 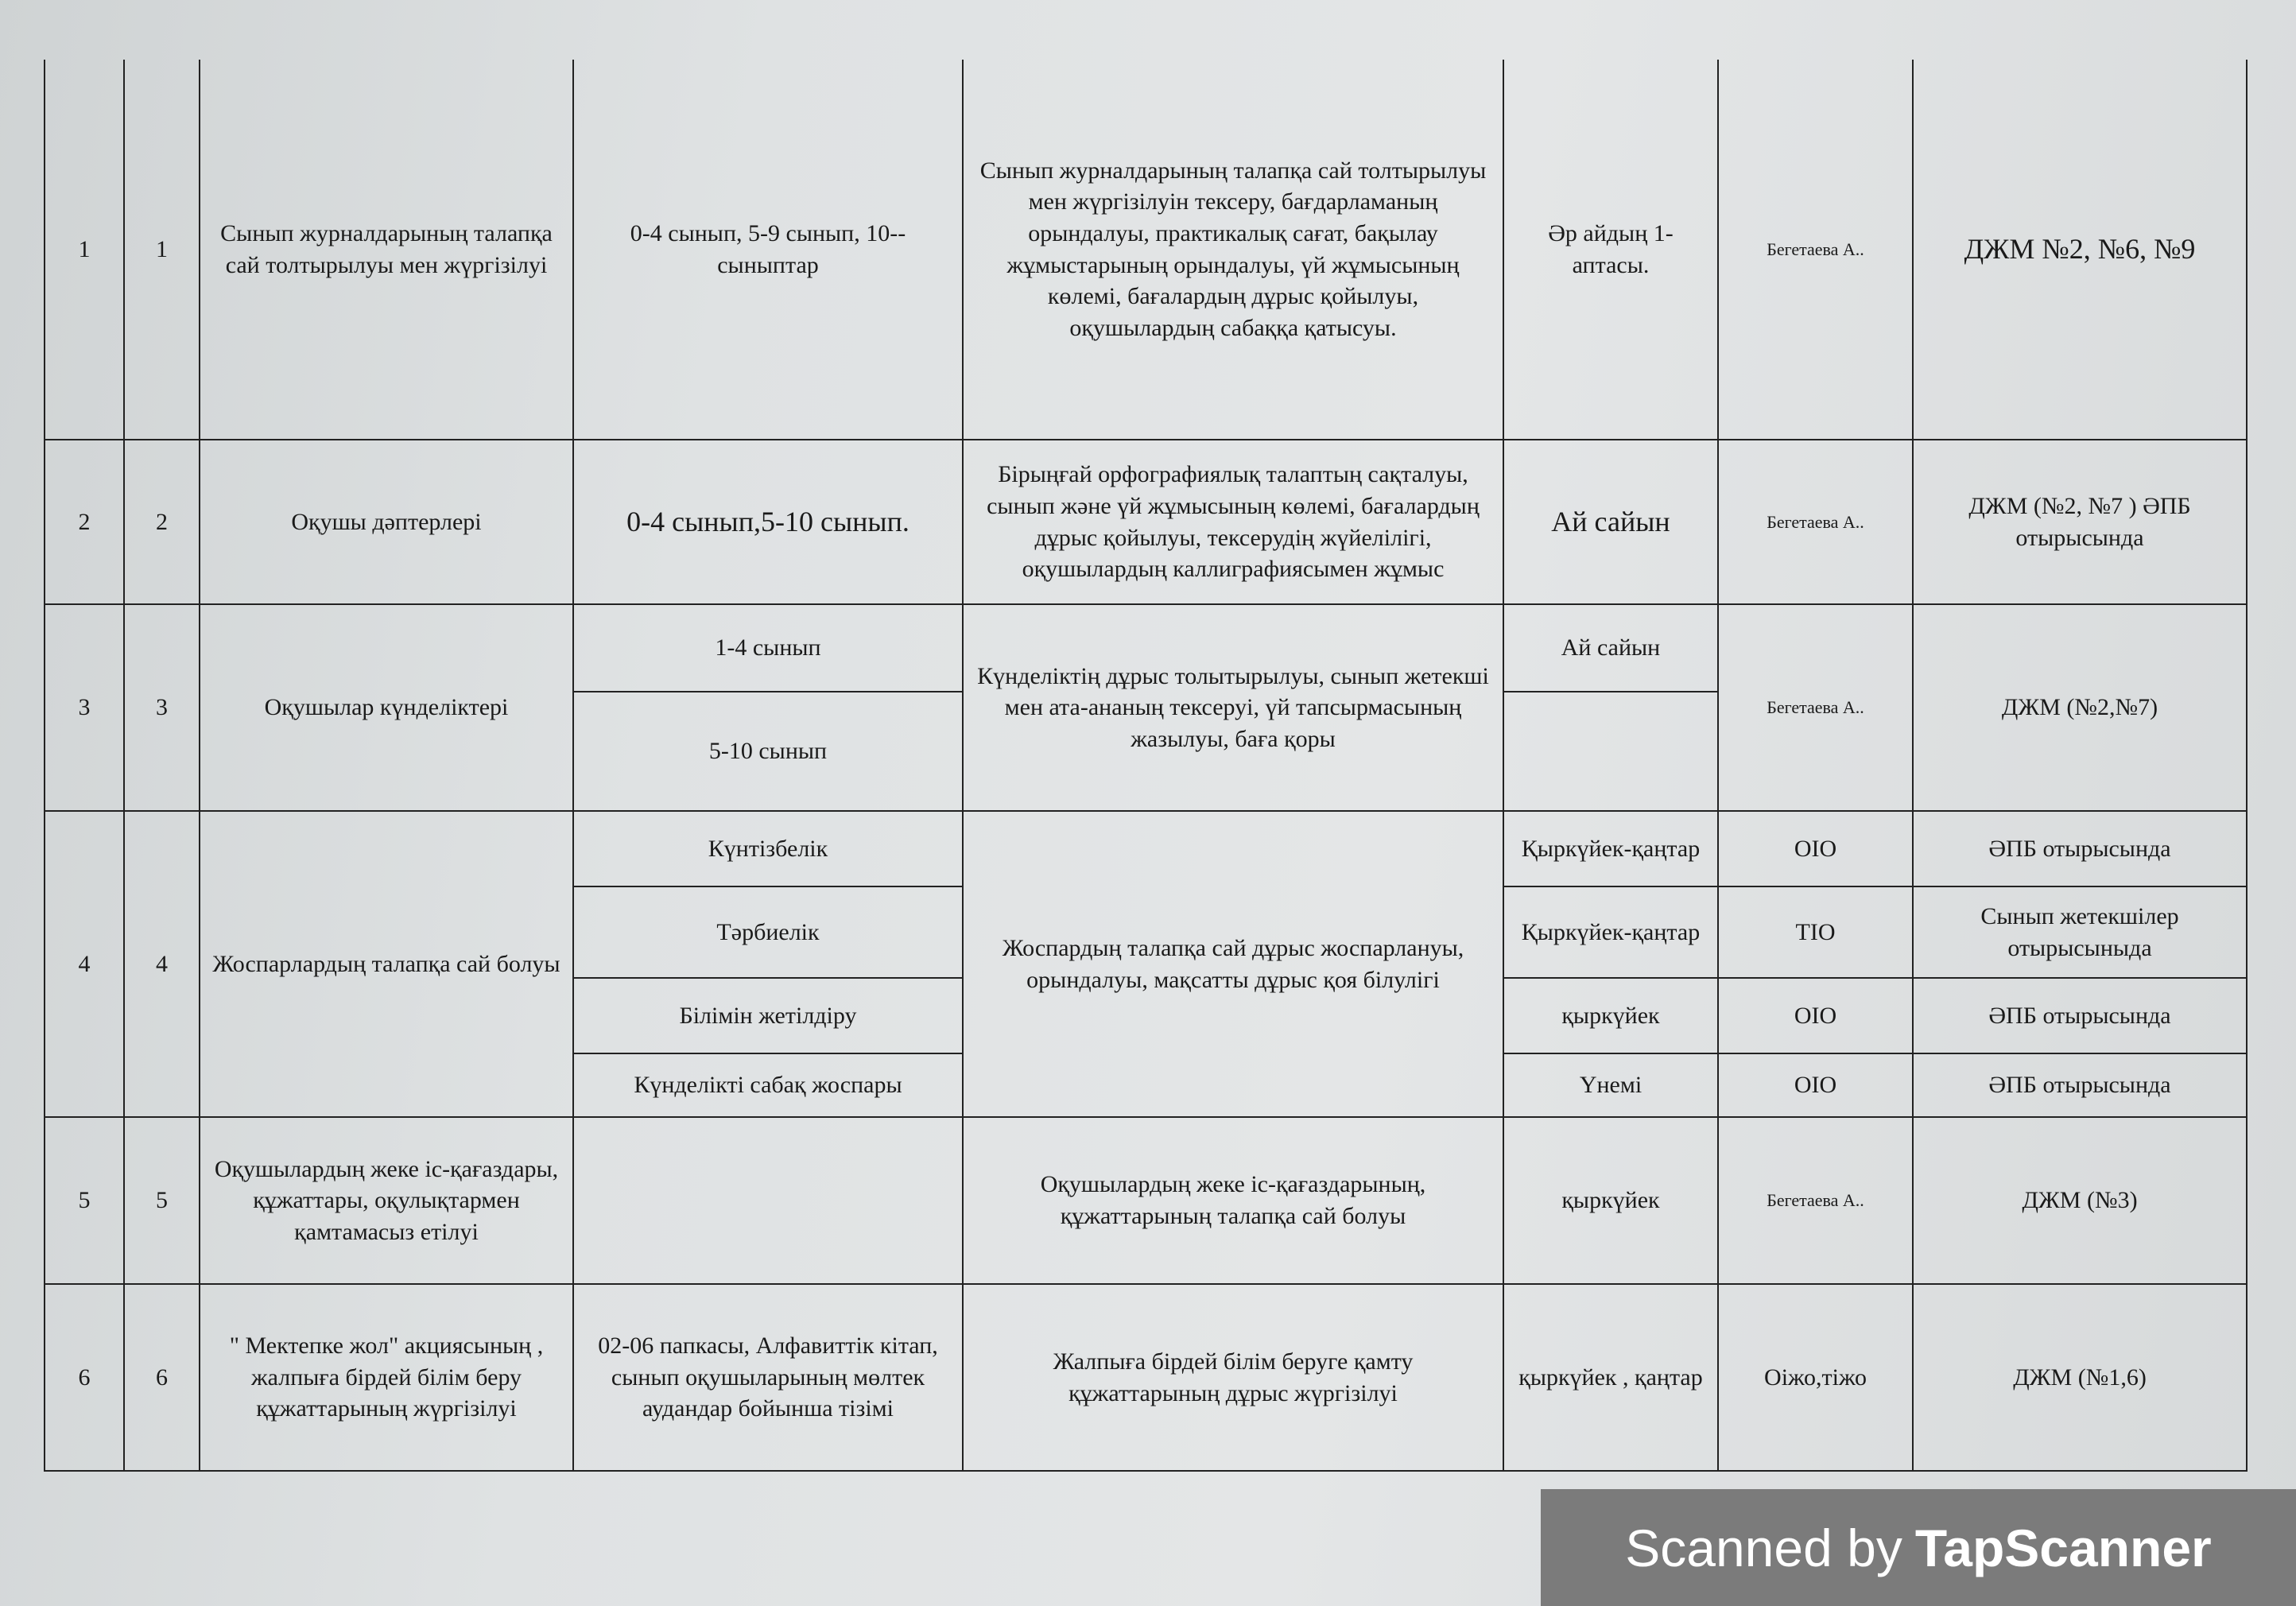 What do you see at coordinates (161, 1200) in the screenshot?
I see `row-index: 5` at bounding box center [161, 1200].